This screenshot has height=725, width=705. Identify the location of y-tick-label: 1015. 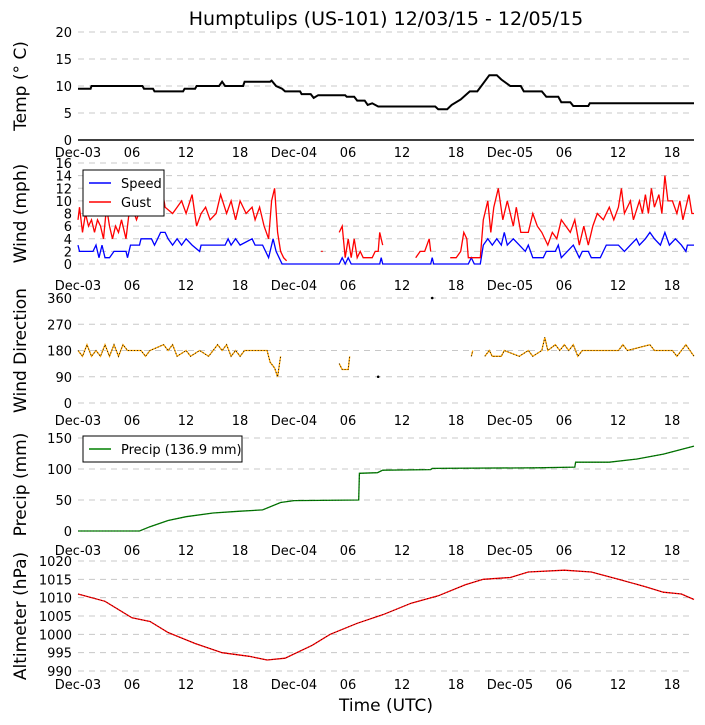
(55, 580).